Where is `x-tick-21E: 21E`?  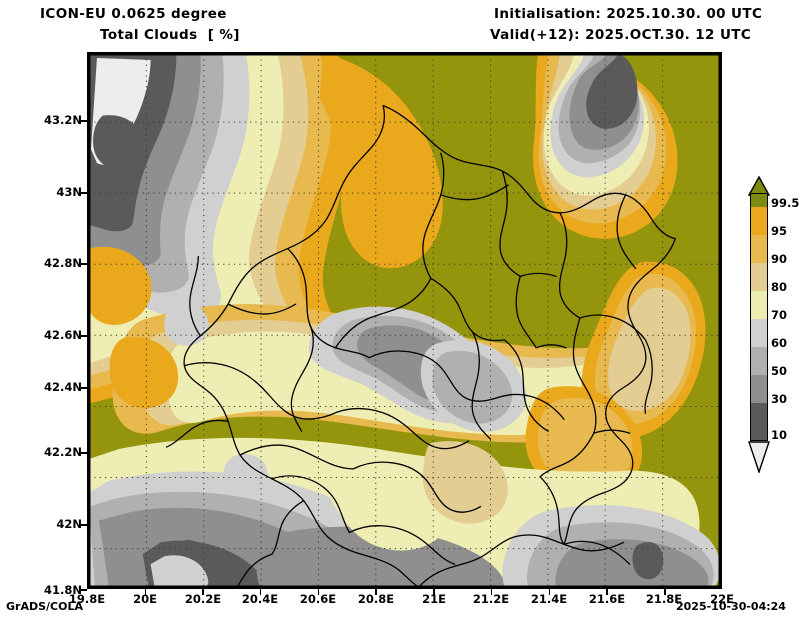
x-tick-21E: 21E is located at coordinates (434, 599).